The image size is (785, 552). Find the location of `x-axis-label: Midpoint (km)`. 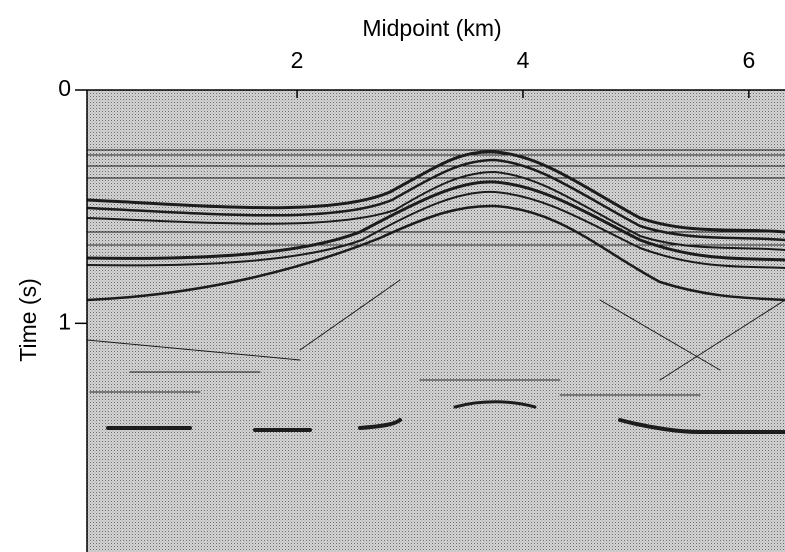

x-axis-label: Midpoint (km) is located at coordinates (431, 28).